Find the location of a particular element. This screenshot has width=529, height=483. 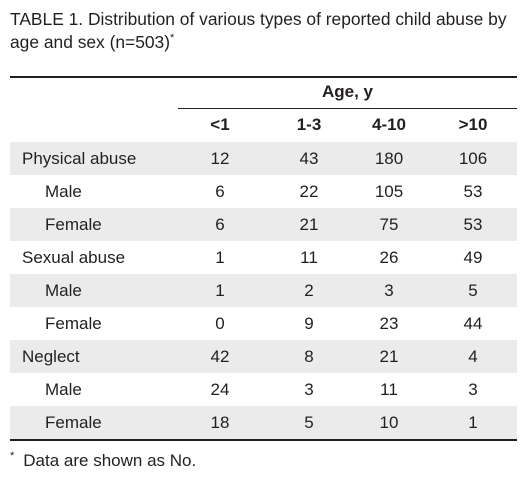

table-cell: 0 is located at coordinates (220, 323).